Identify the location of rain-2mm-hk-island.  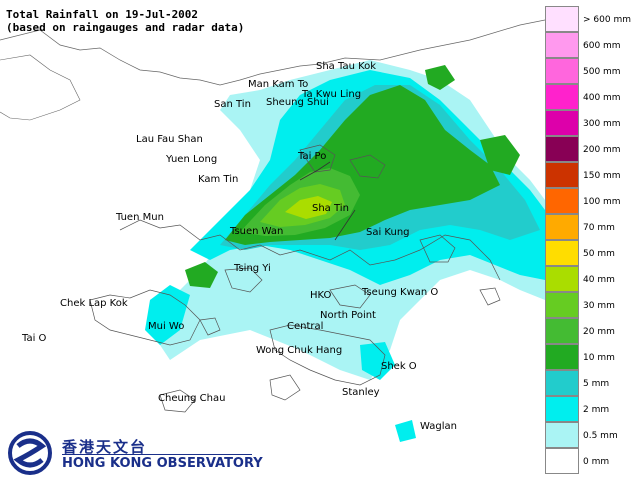
(377, 361).